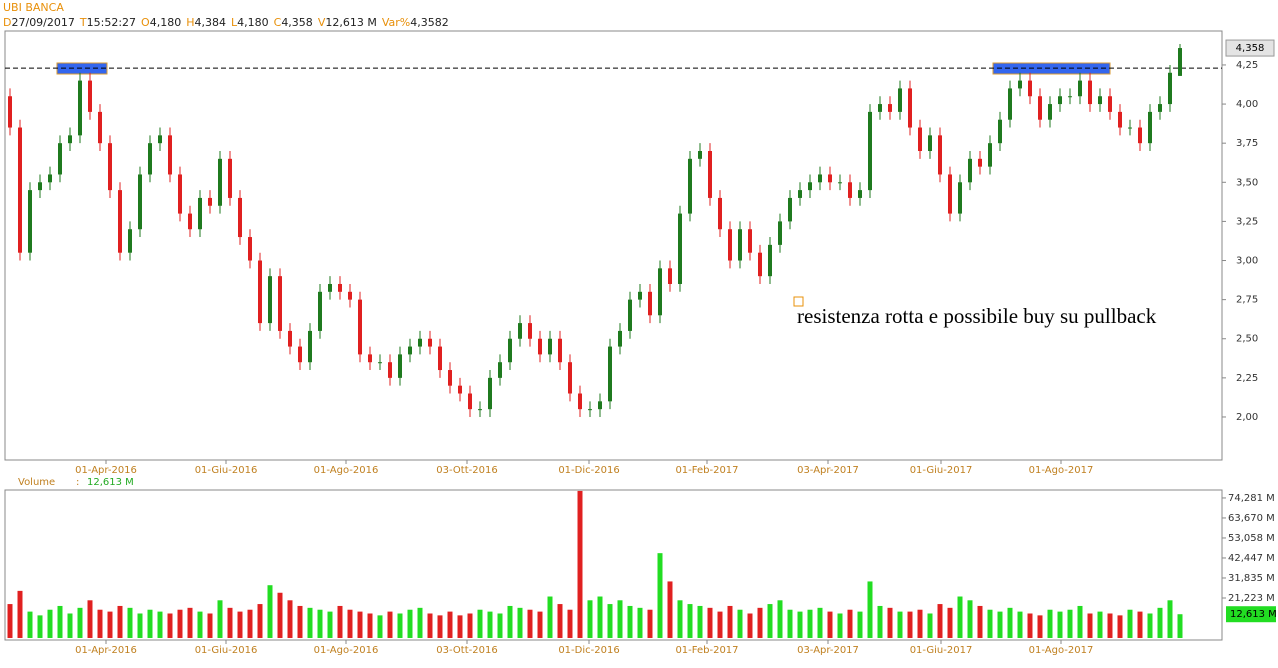  Describe the element at coordinates (277, 22) in the screenshot. I see `header-key: C` at that location.